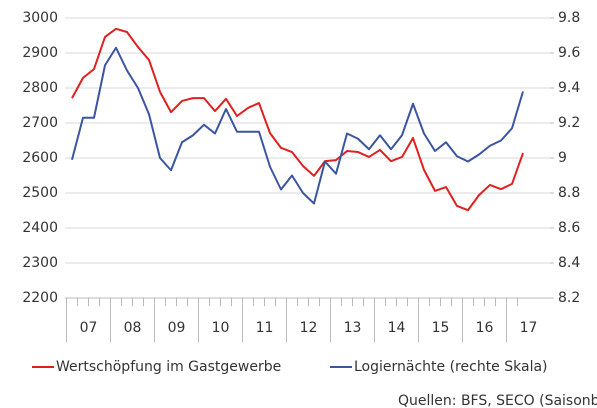 The image size is (597, 408). What do you see at coordinates (569, 53) in the screenshot?
I see `y2-tick-label: 9.6` at bounding box center [569, 53].